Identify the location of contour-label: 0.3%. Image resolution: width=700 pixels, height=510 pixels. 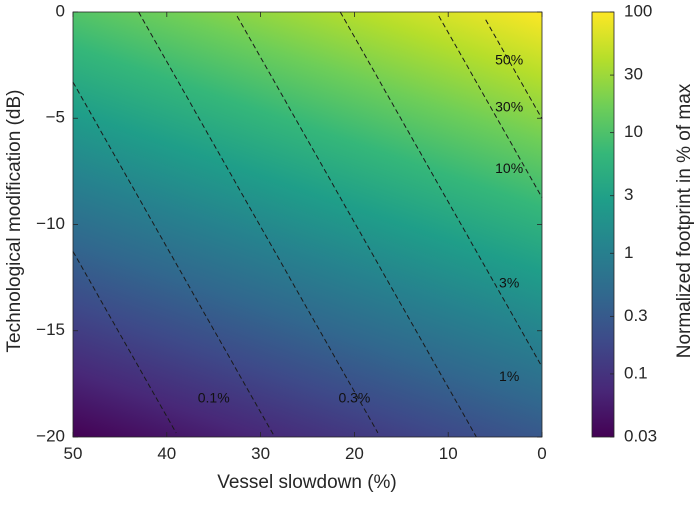
(354, 397).